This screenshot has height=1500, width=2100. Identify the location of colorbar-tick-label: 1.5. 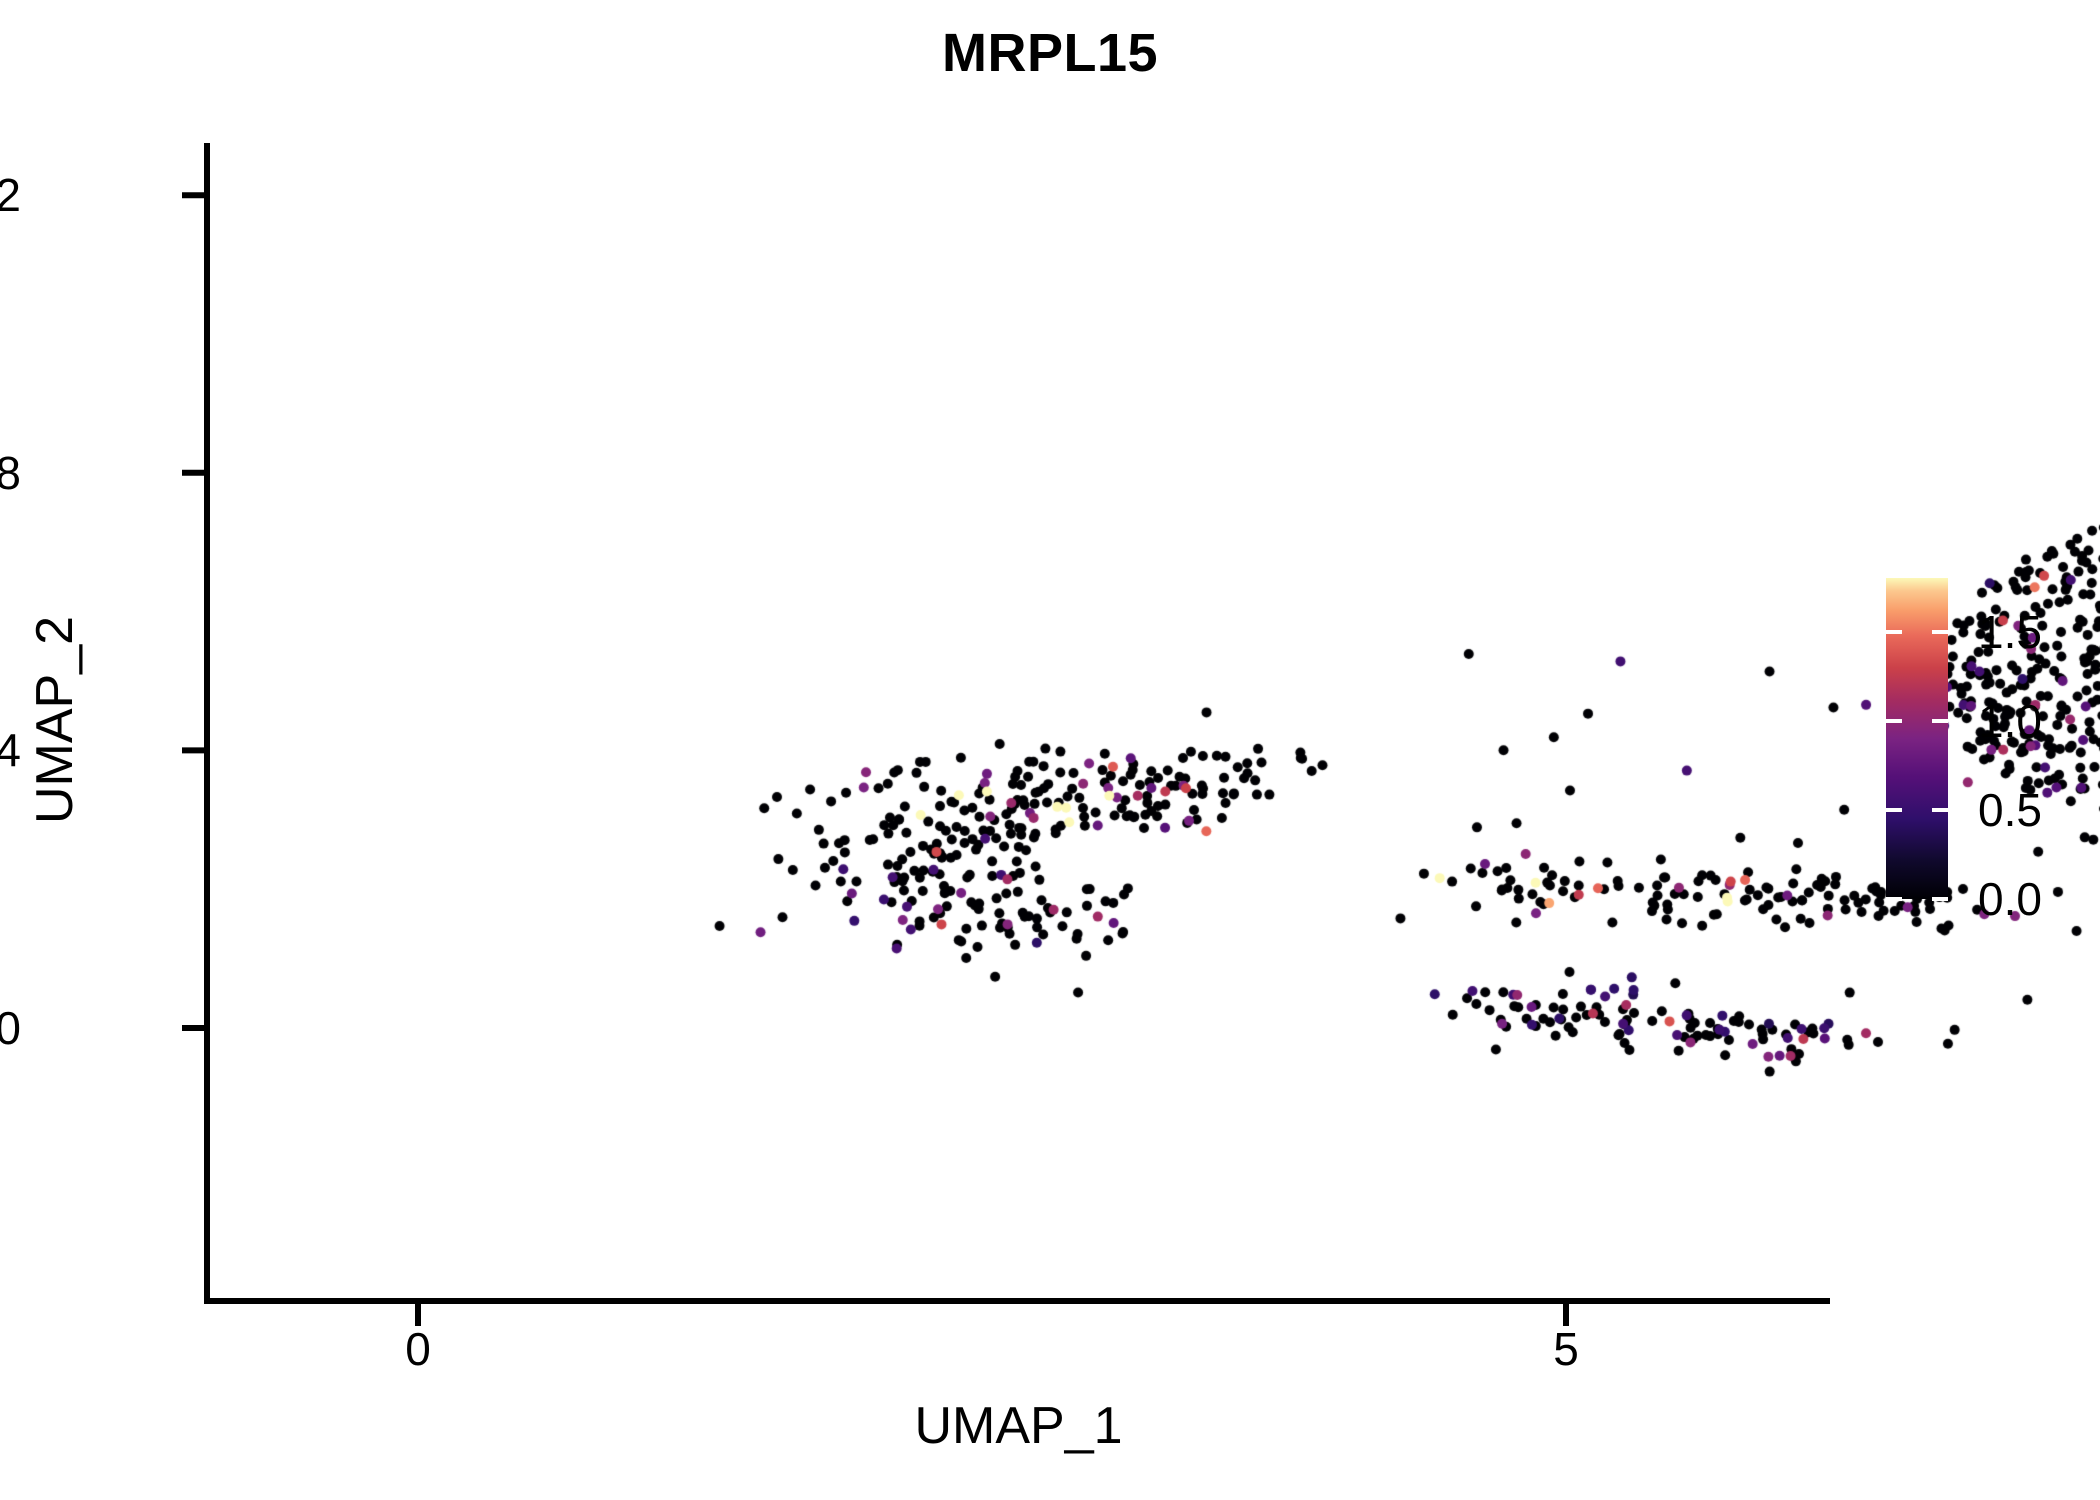
(2010, 631).